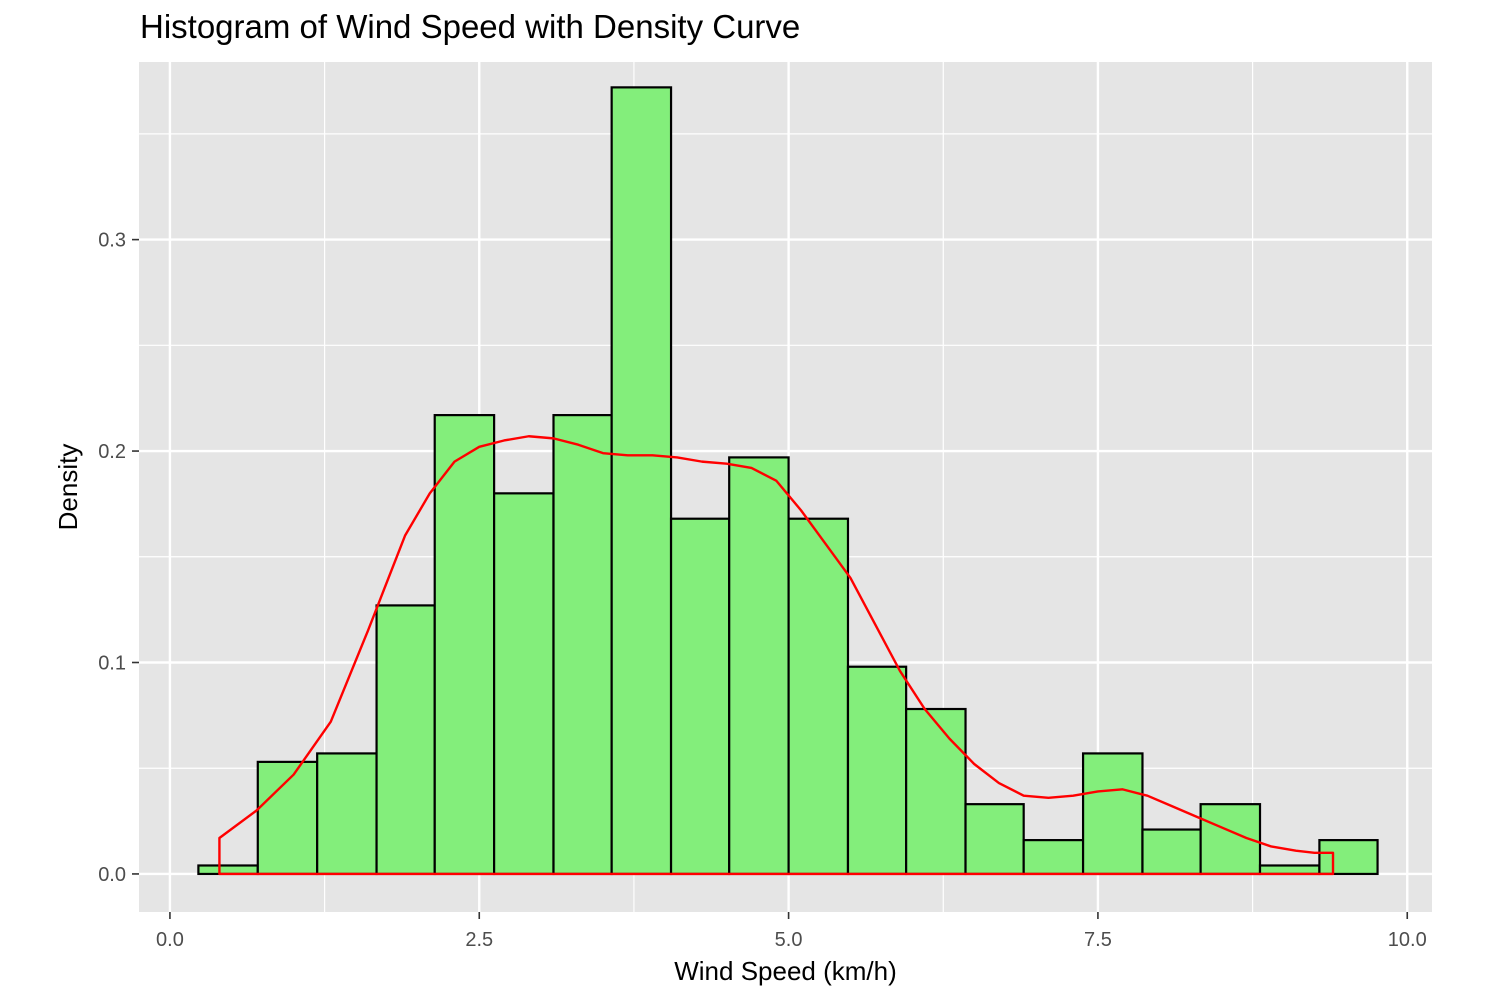  What do you see at coordinates (112, 663) in the screenshot?
I see `y-tick-label: 0.1` at bounding box center [112, 663].